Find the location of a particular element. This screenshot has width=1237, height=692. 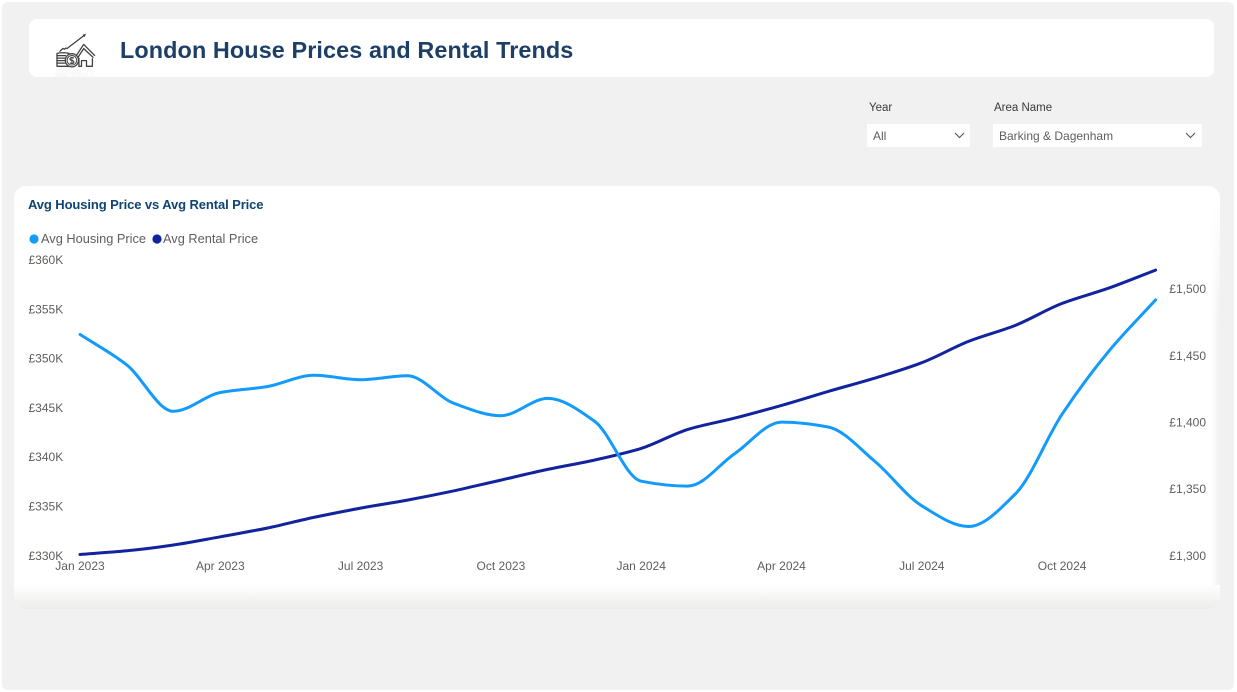

svg-text: Jan 2023 is located at coordinates (80, 566).